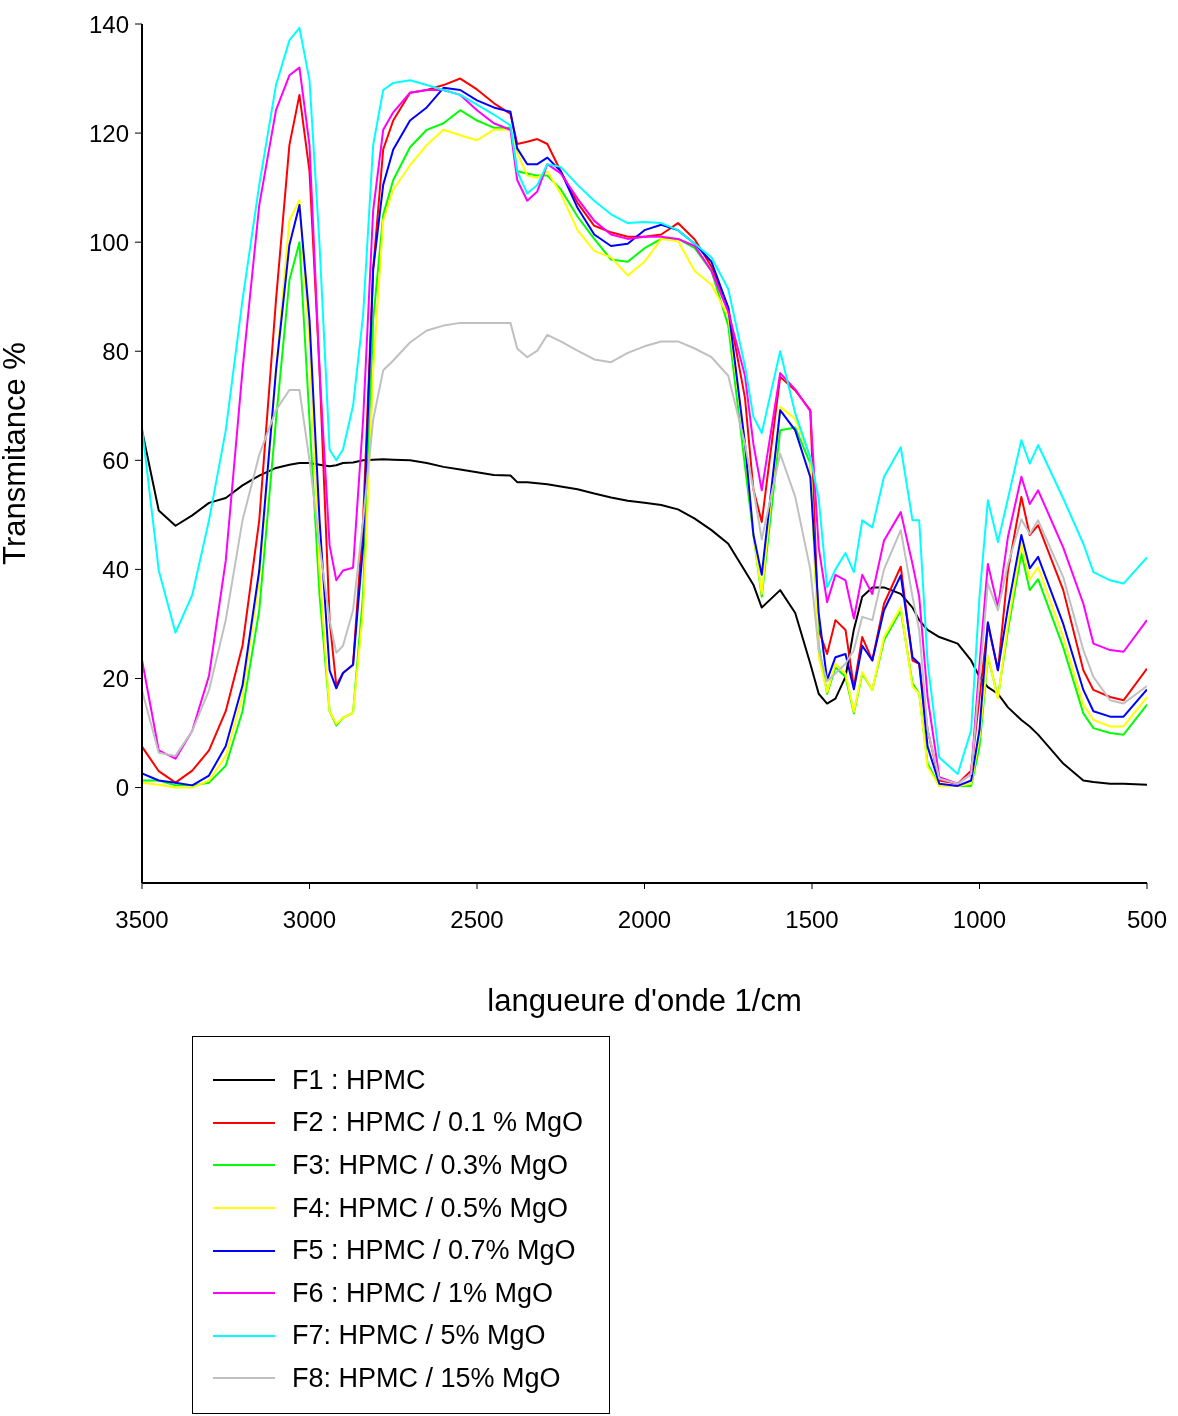 The width and height of the screenshot is (1178, 1416). What do you see at coordinates (477, 920) in the screenshot?
I see `x-tick-label: 2500` at bounding box center [477, 920].